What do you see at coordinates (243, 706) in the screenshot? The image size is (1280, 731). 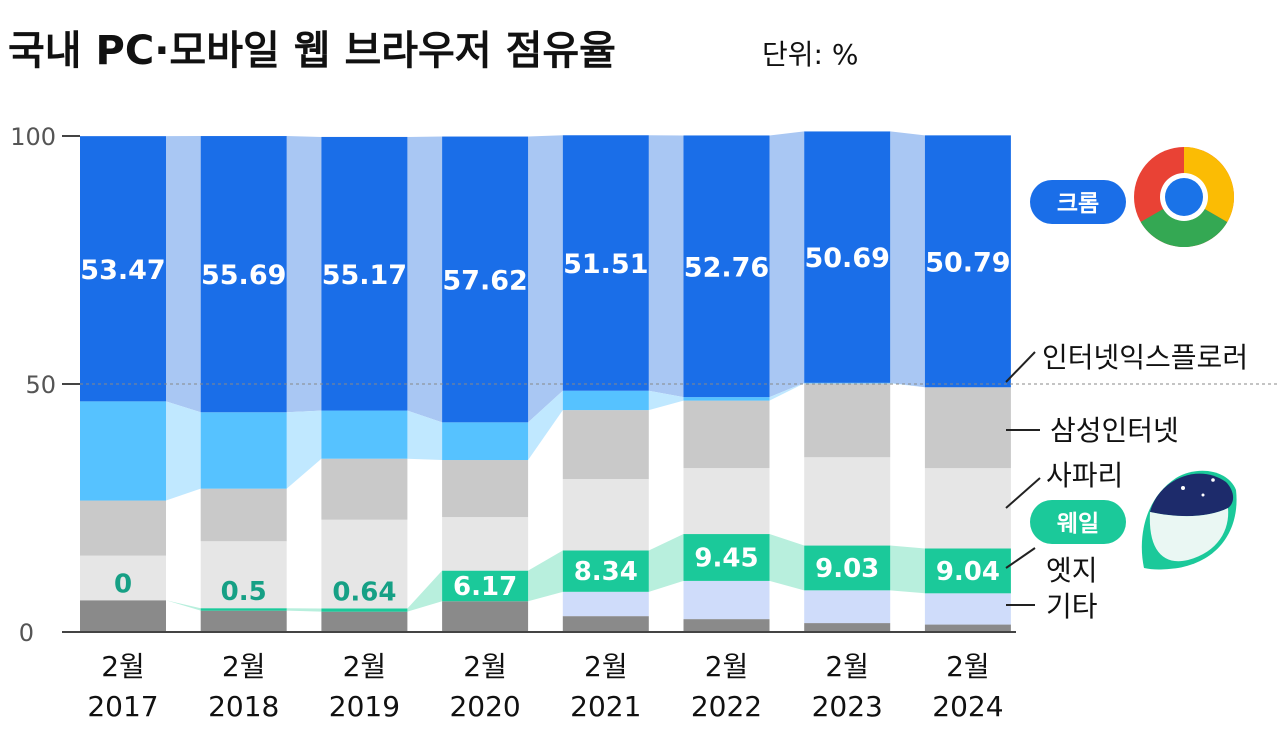 I see `x-tick-label: 2018` at bounding box center [243, 706].